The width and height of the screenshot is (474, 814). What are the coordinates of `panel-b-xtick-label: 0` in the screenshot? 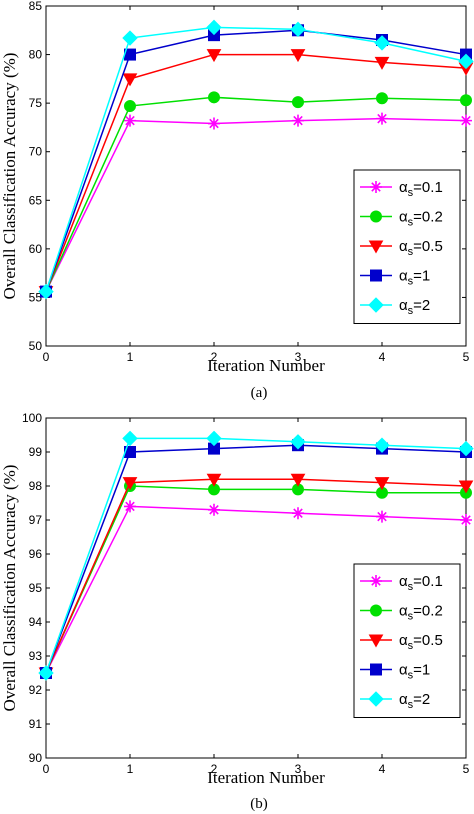 It's located at (46, 769).